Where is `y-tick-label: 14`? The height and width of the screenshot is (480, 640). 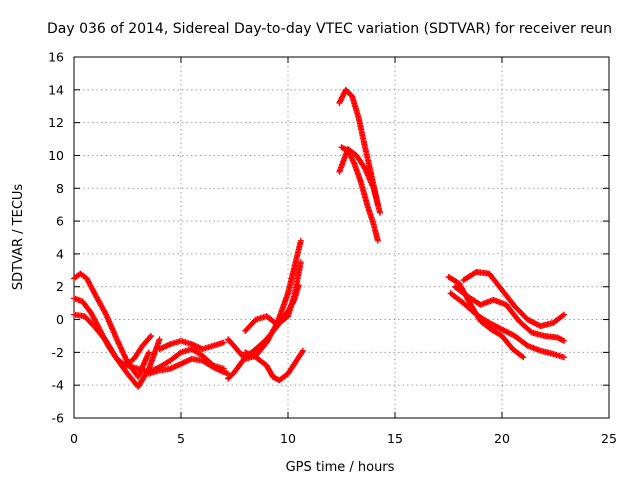
y-tick-label: 14 is located at coordinates (56, 89).